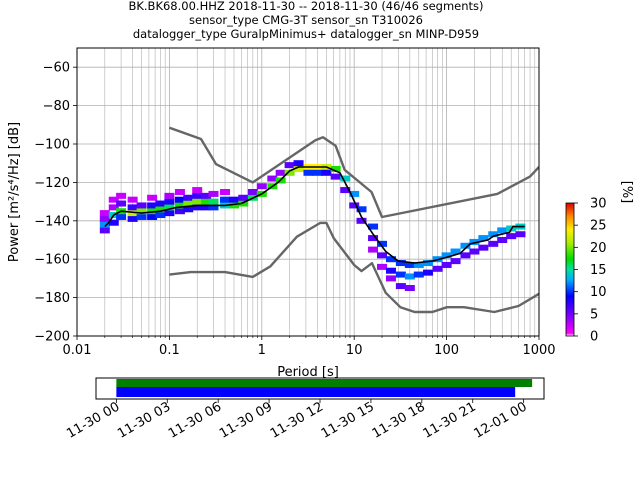 This screenshot has height=480, width=640. I want to click on series-new-high-noise-model, so click(353, 172).